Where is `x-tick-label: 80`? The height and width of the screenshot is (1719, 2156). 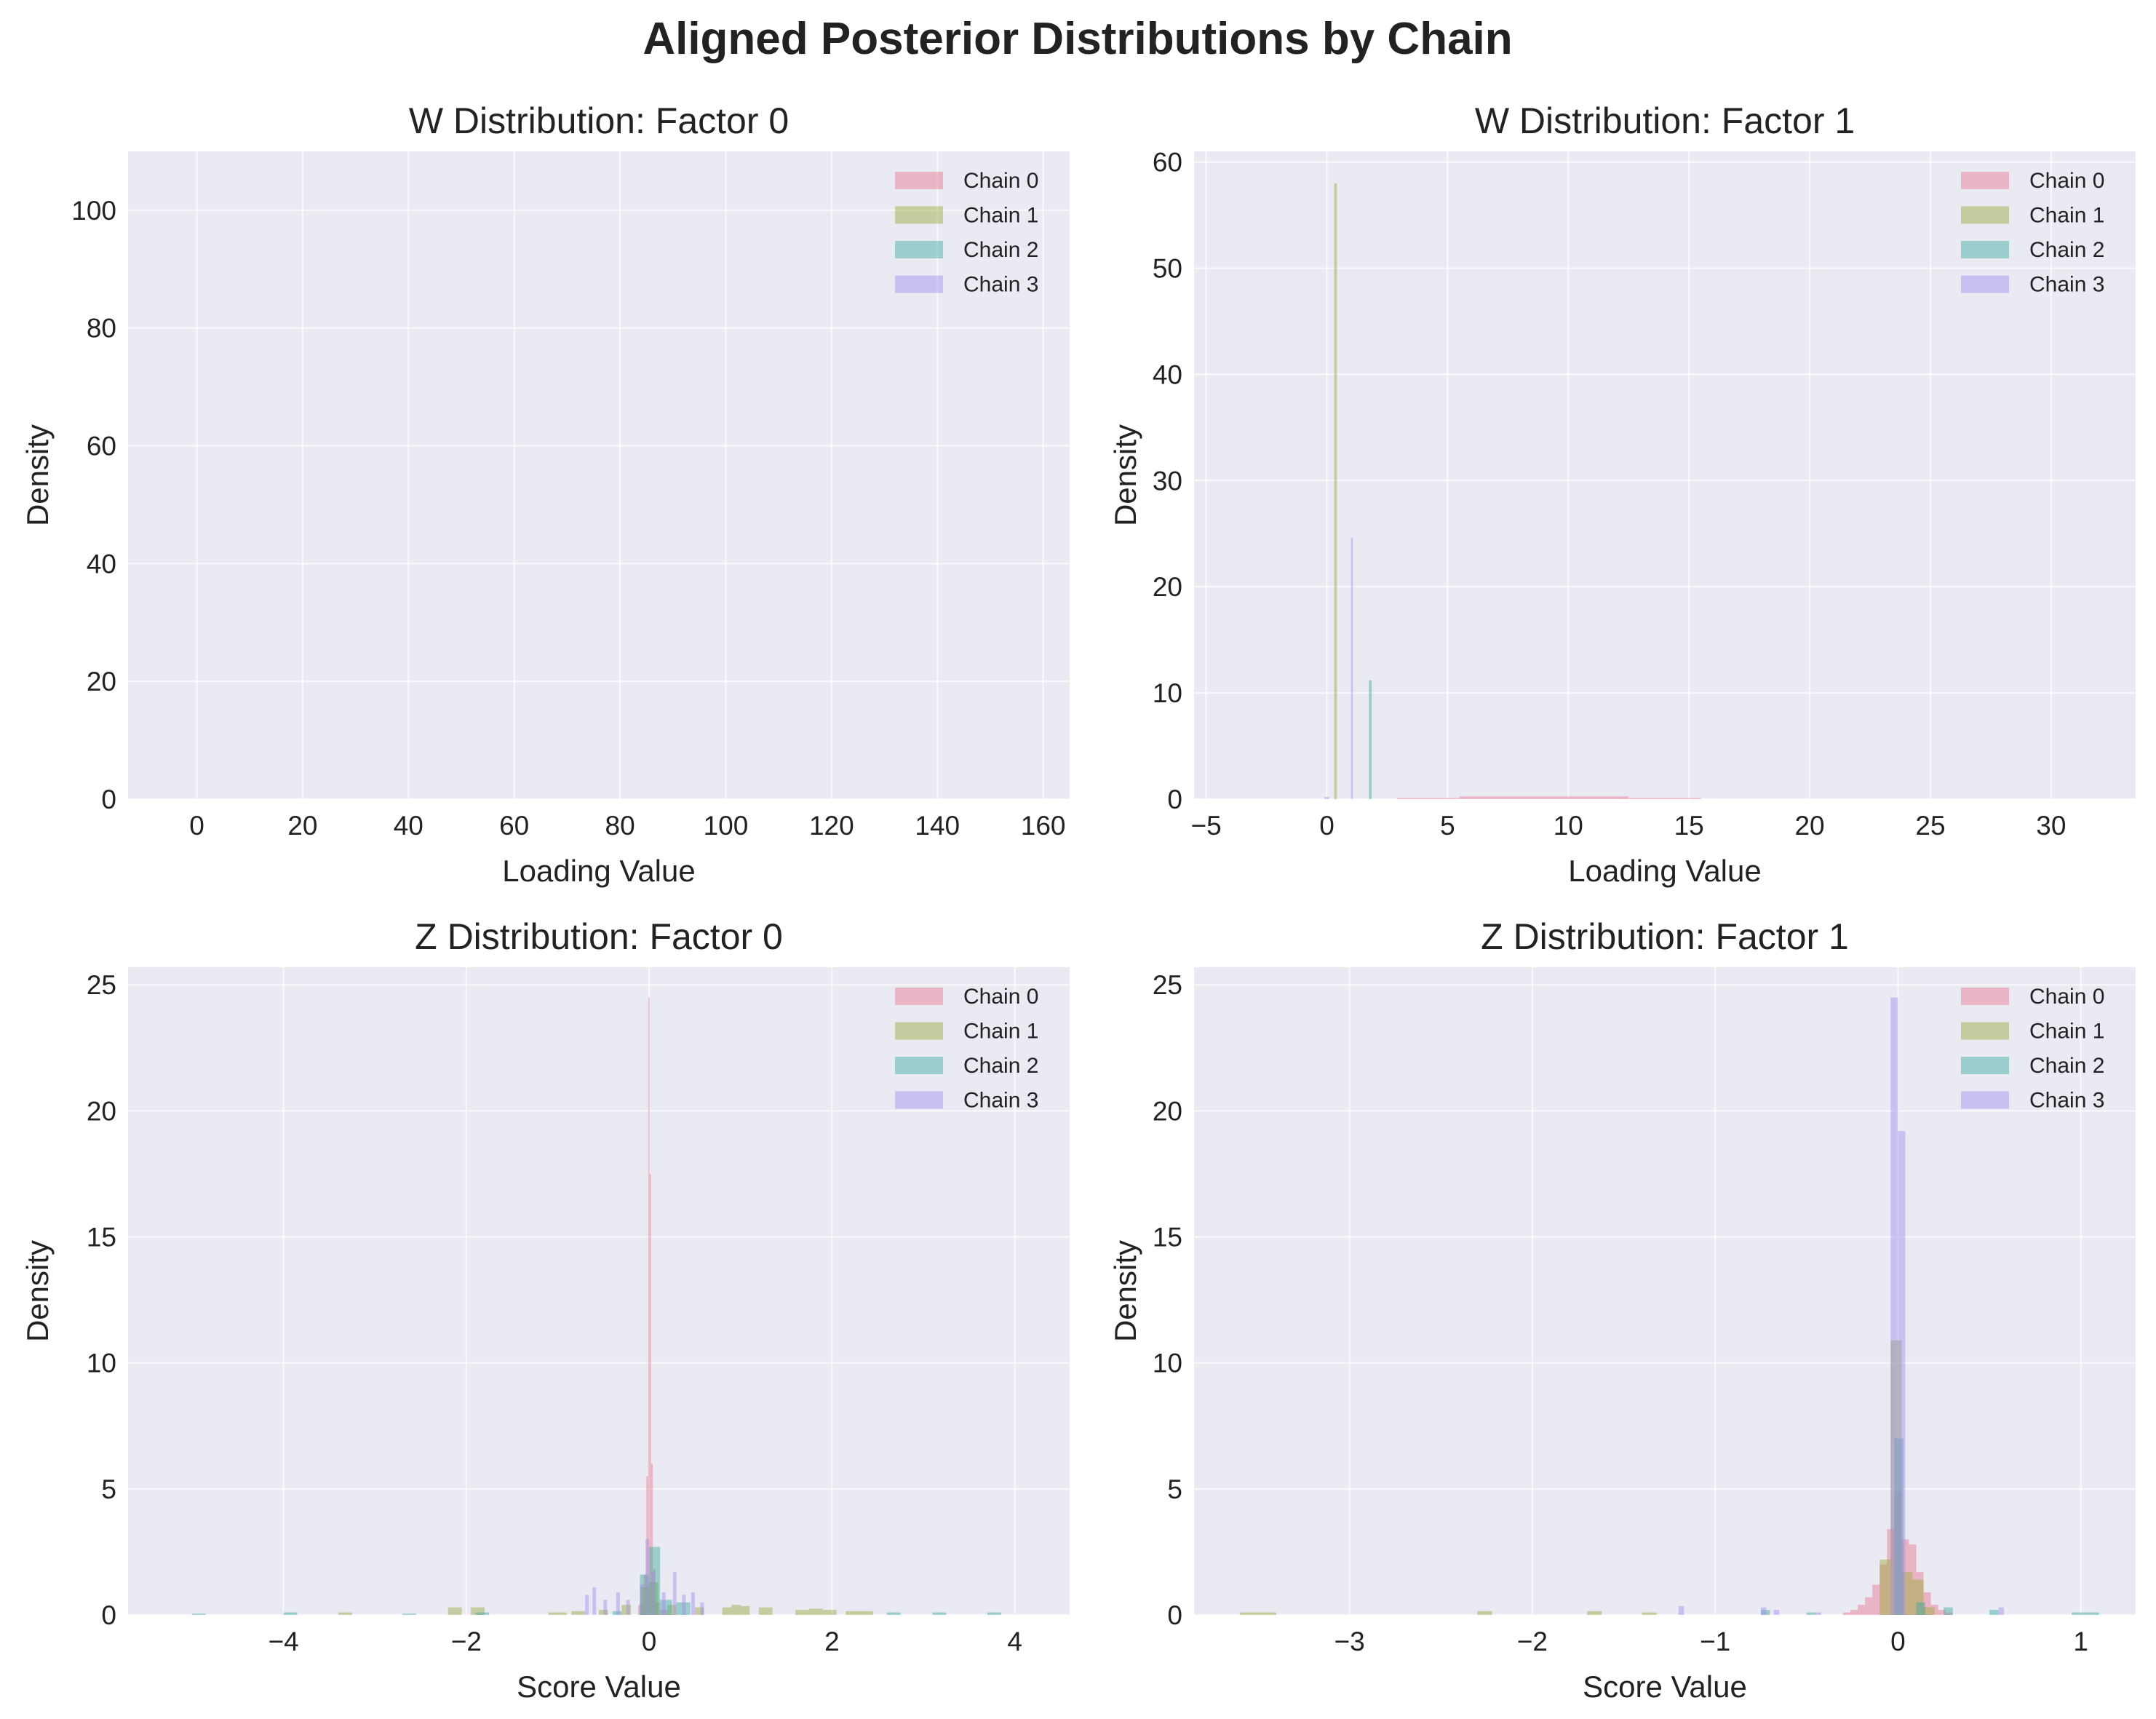 x-tick-label: 80 is located at coordinates (620, 826).